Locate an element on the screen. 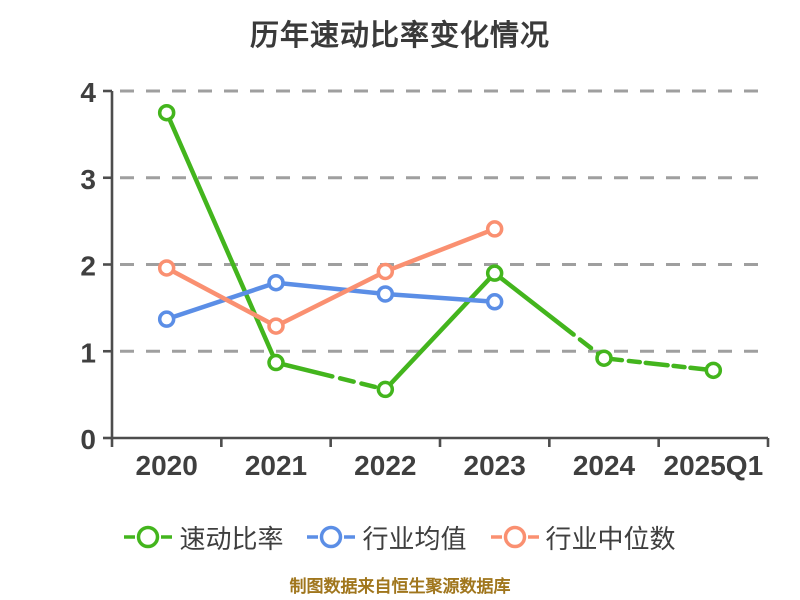 The height and width of the screenshot is (600, 800). legend-marker-quick-ratio-icon is located at coordinates (148, 537).